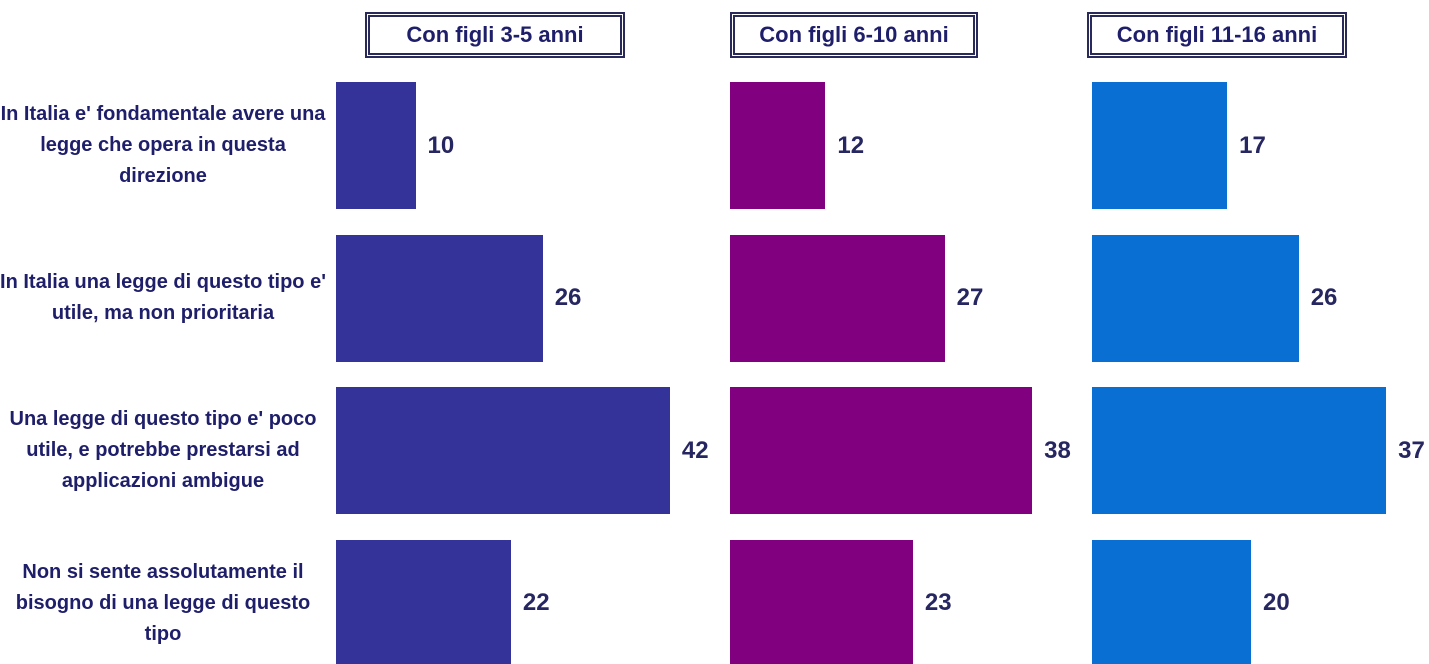 Image resolution: width=1429 pixels, height=664 pixels. I want to click on panel-header: Con figli 11-16 anni, so click(1217, 35).